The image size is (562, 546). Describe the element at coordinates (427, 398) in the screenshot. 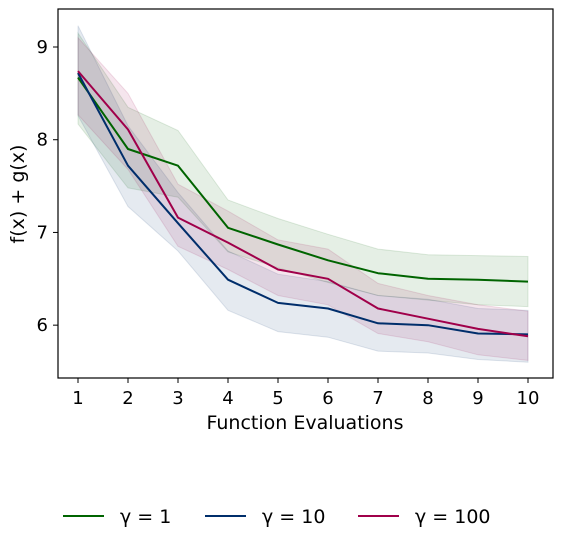

I see `x-tick-label: 8` at that location.